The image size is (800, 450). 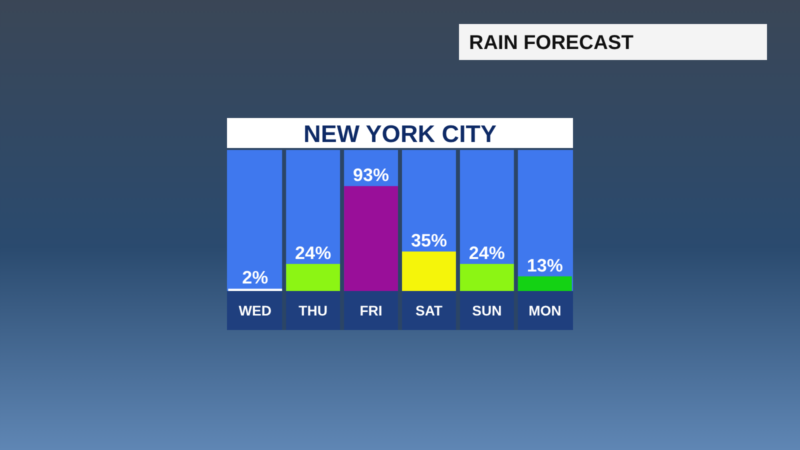 What do you see at coordinates (544, 265) in the screenshot?
I see `data-label: 13%` at bounding box center [544, 265].